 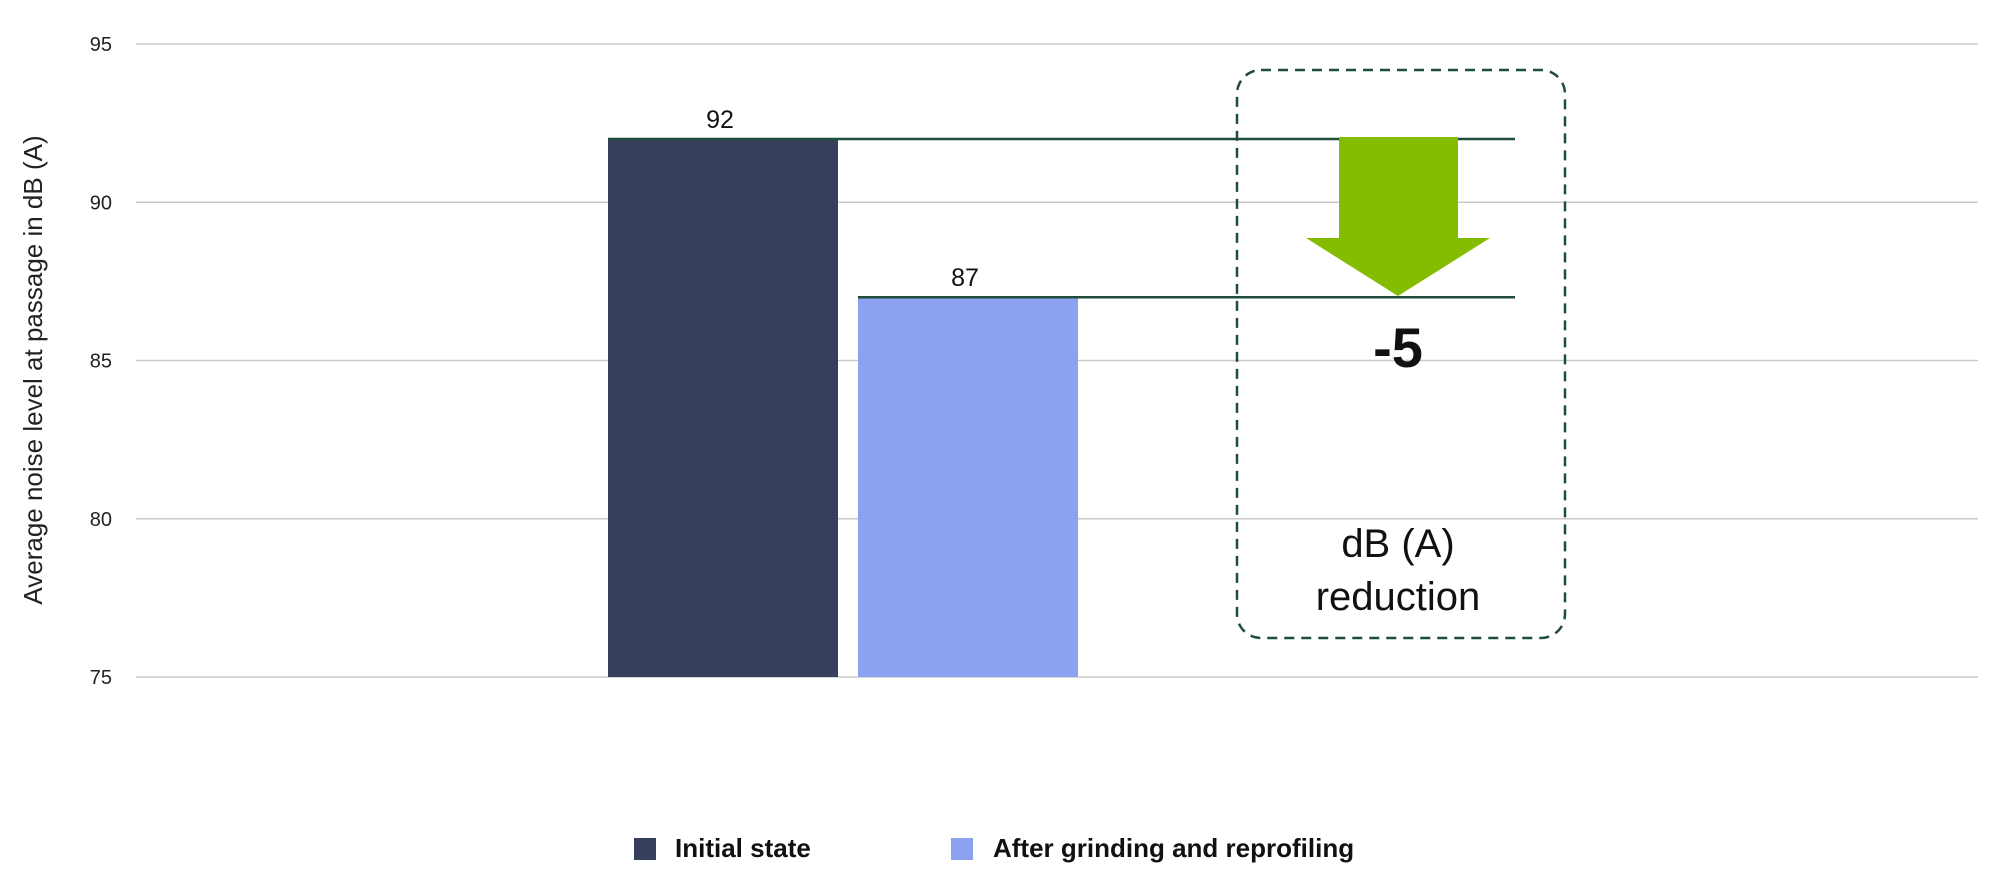 I want to click on y-axis-title: Average noise level at passage in dB (A), so click(x=33, y=369).